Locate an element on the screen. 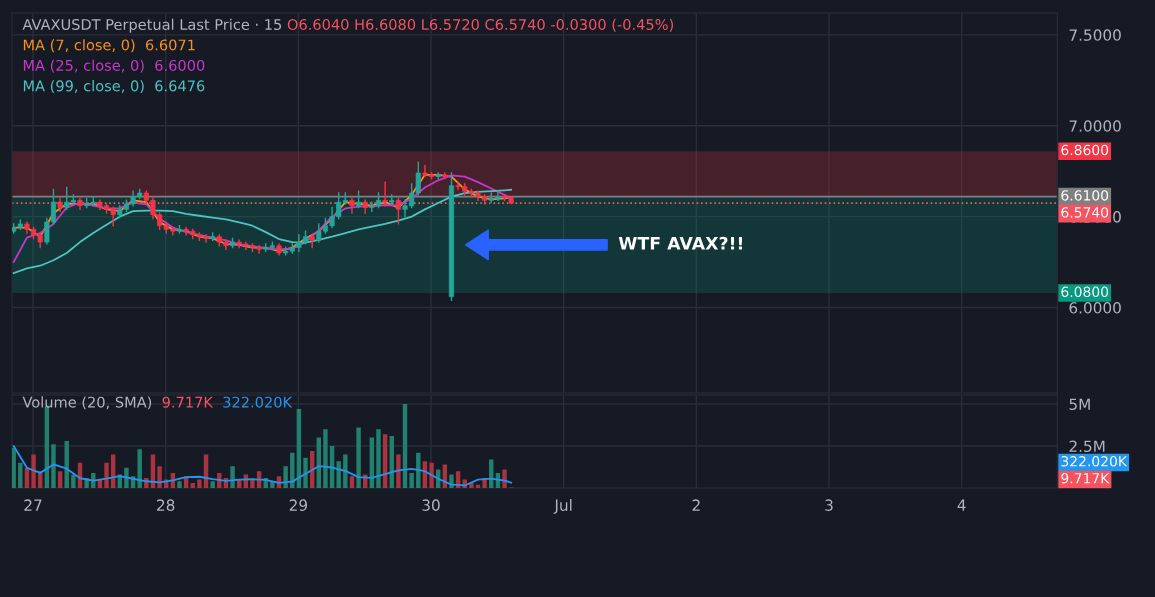  x-tick-label: 29 is located at coordinates (298, 505).